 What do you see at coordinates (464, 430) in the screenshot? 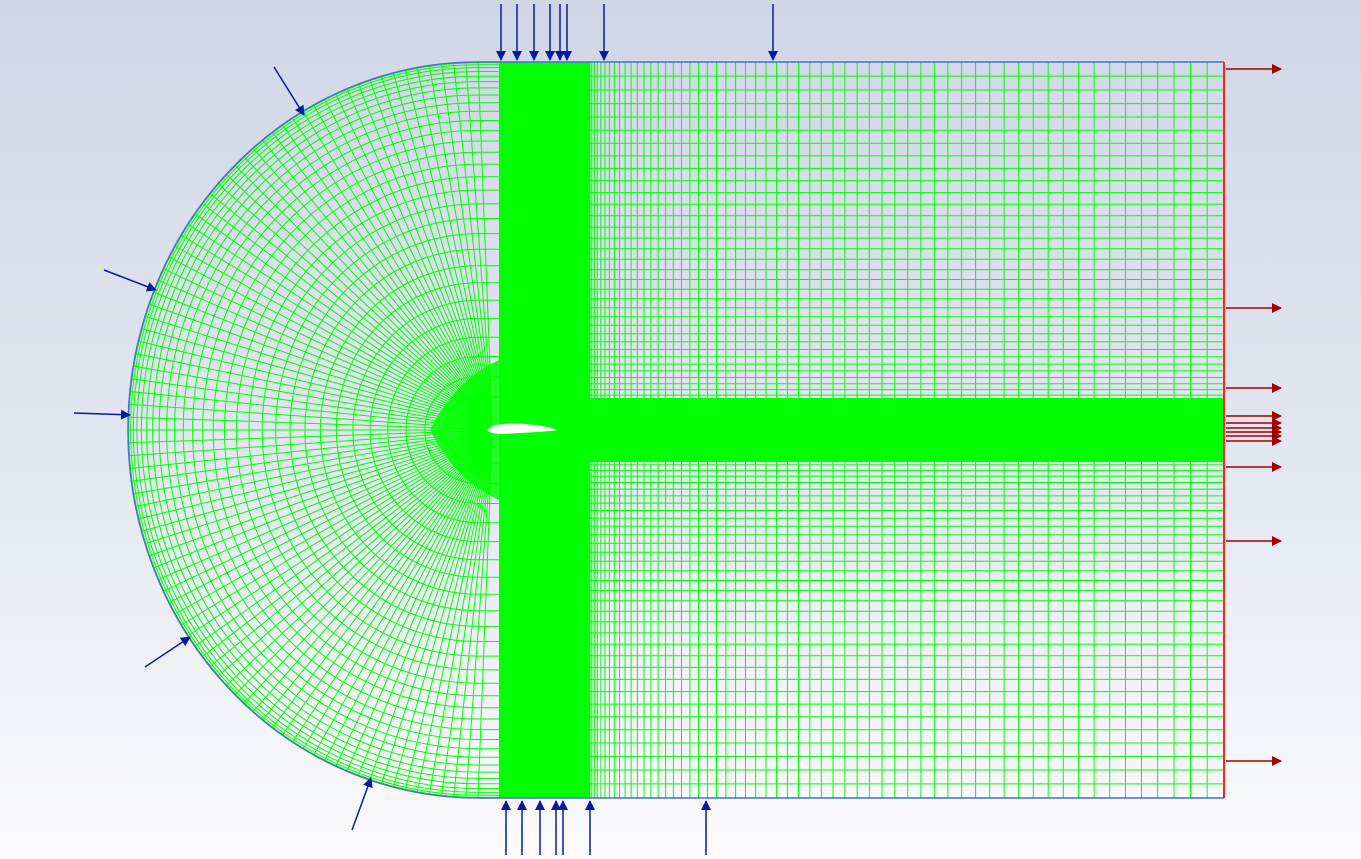
I see `dense-near-airfoil-mesh` at bounding box center [464, 430].